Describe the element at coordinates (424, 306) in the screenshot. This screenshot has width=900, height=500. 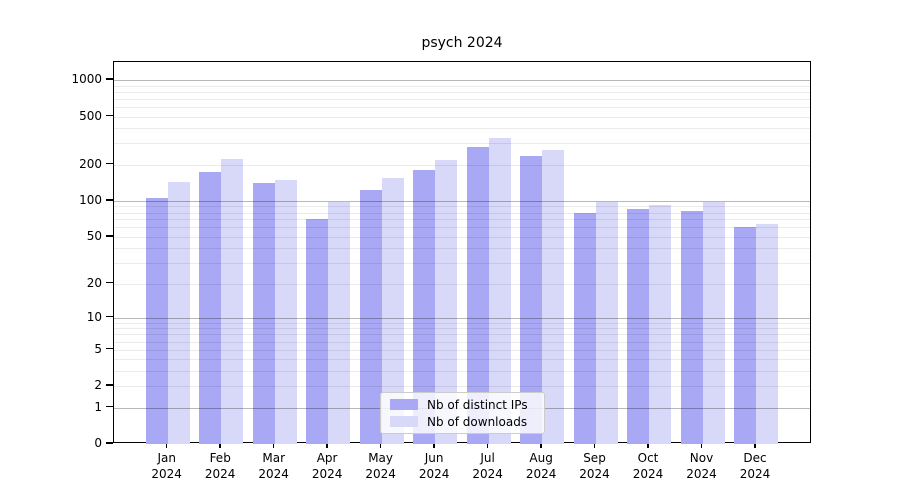
I see `bar-ips-jun` at that location.